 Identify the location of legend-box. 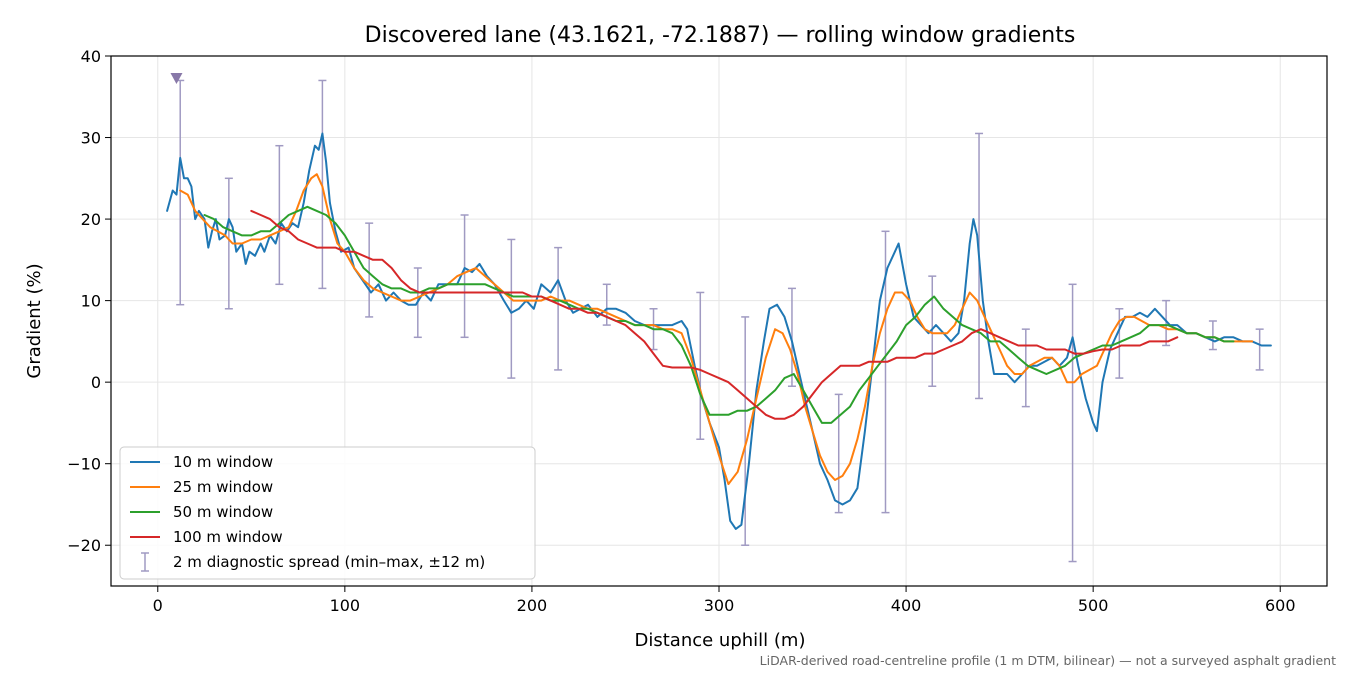
(327, 513).